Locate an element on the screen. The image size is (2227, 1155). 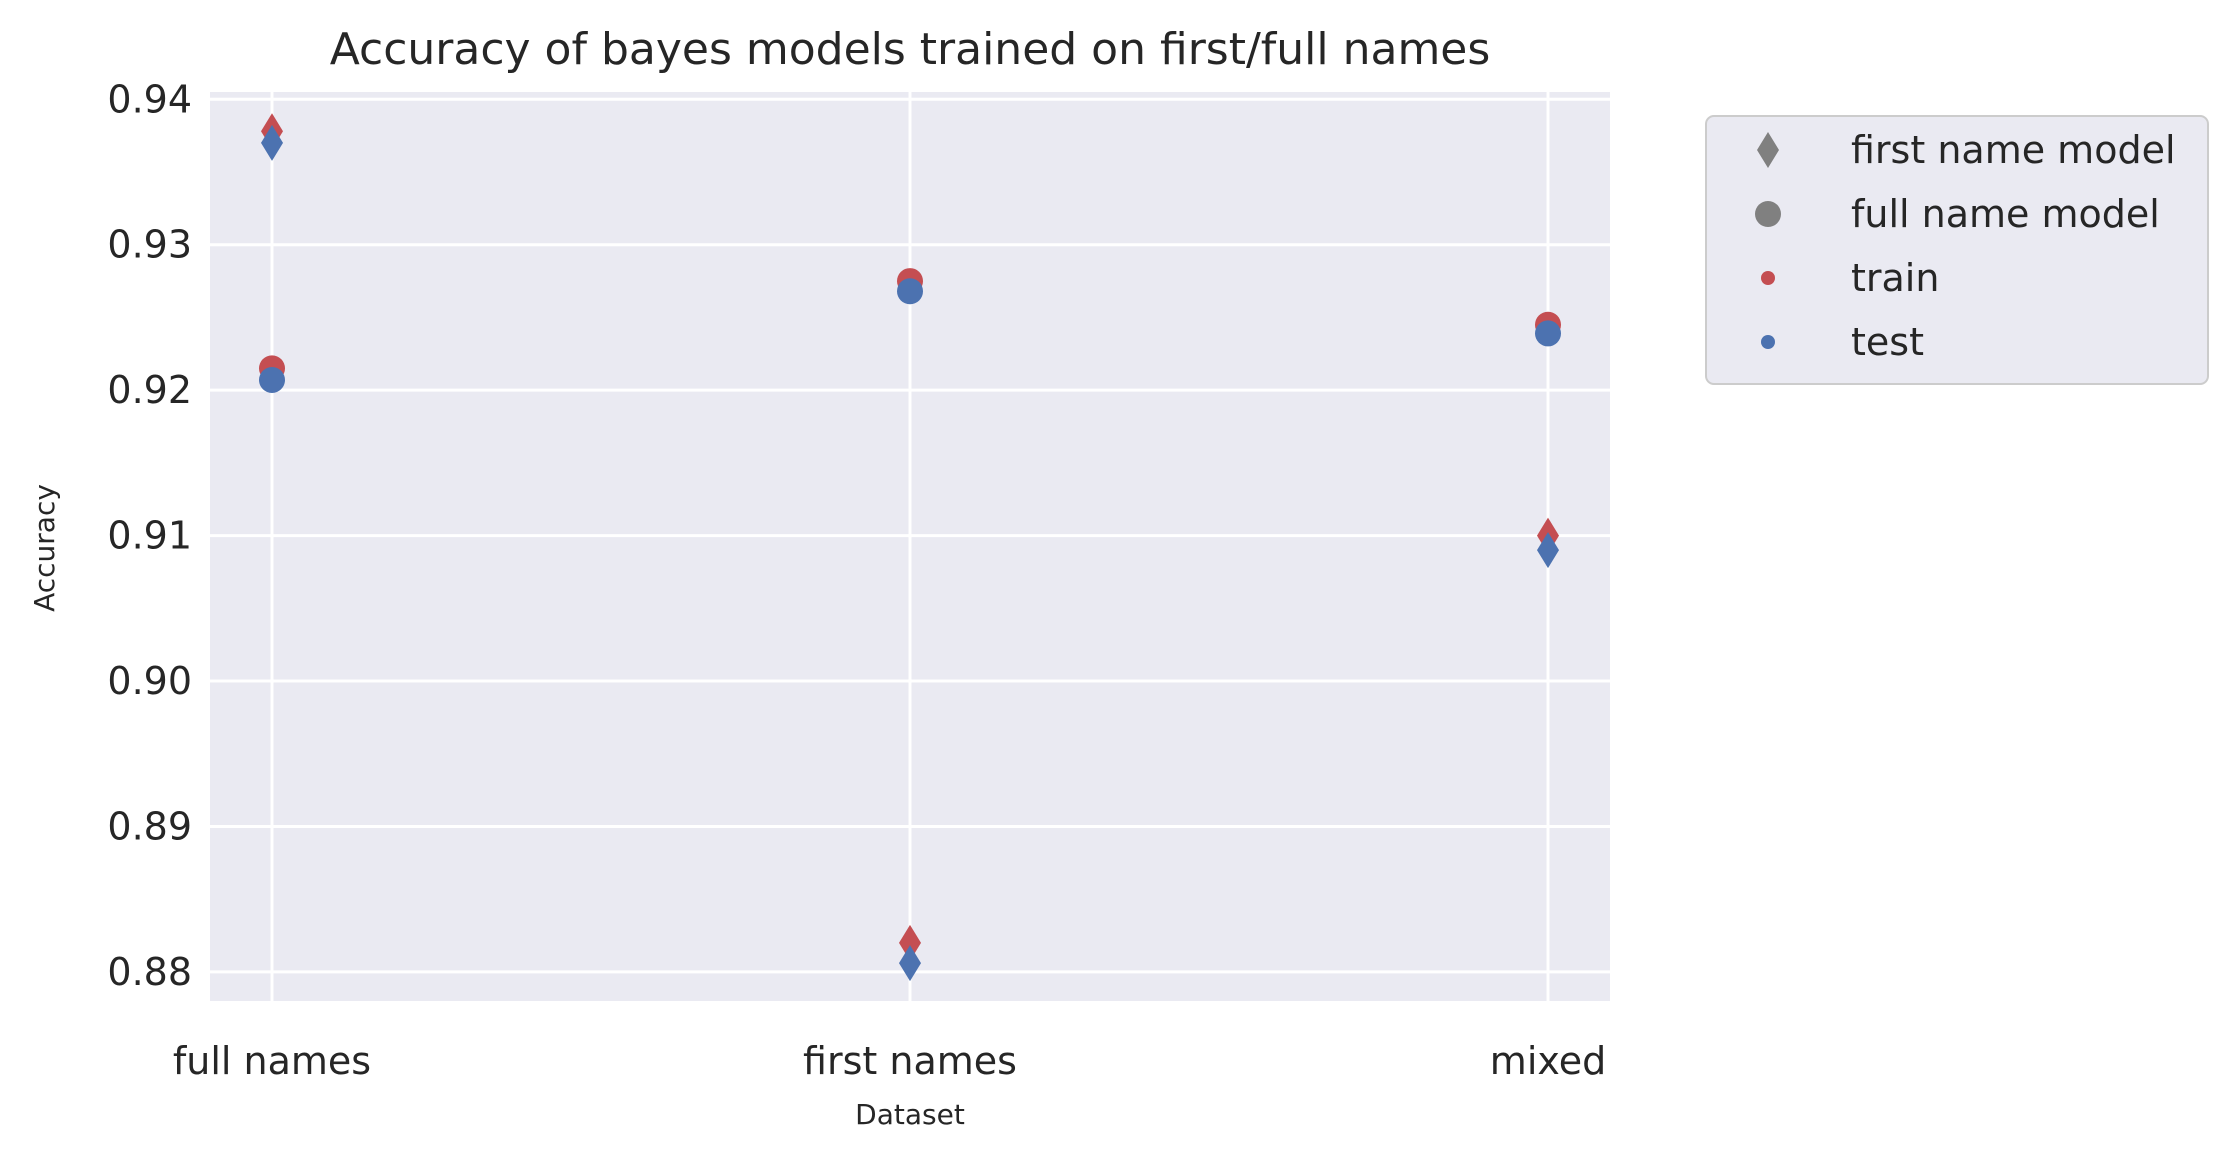
legend: first name model full name model train test is located at coordinates (1957, 250).